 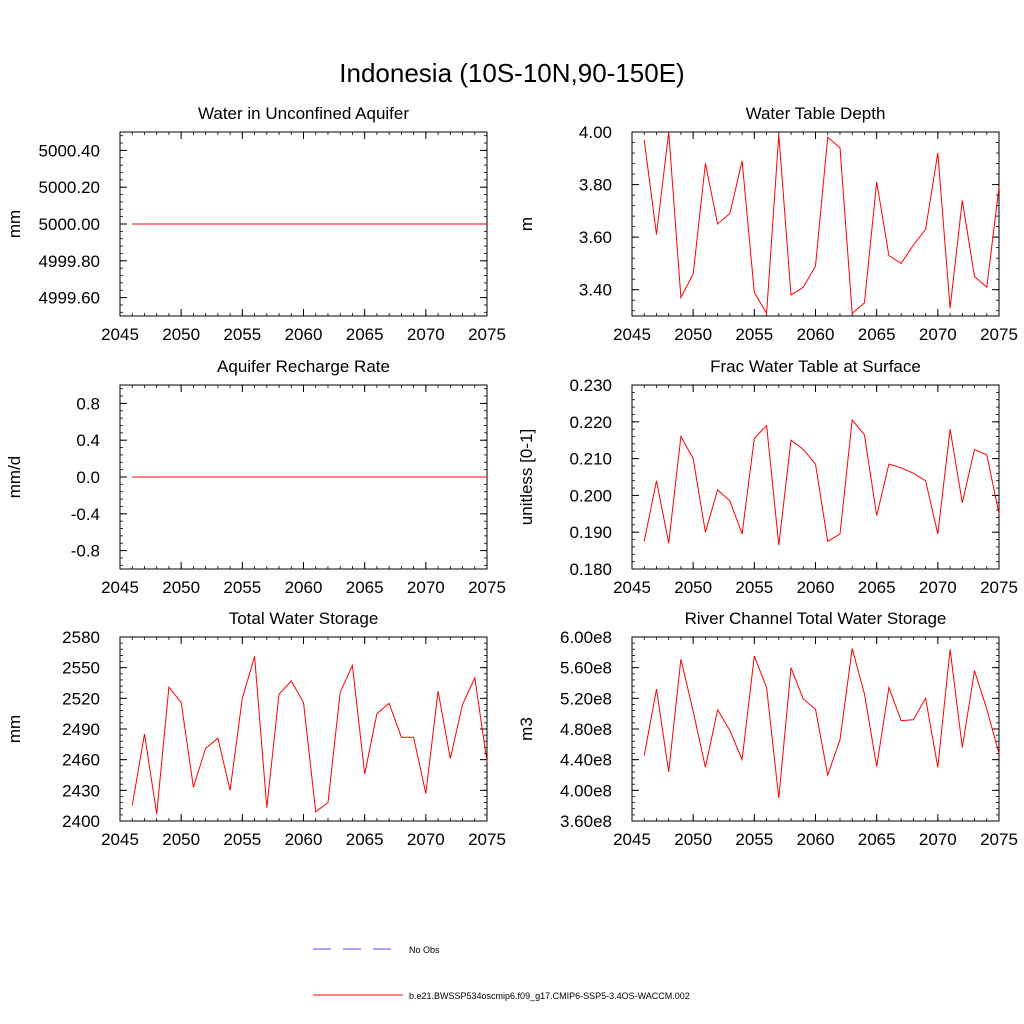 I want to click on panel-title: Water in Unconfined Aquifer, so click(x=303, y=113).